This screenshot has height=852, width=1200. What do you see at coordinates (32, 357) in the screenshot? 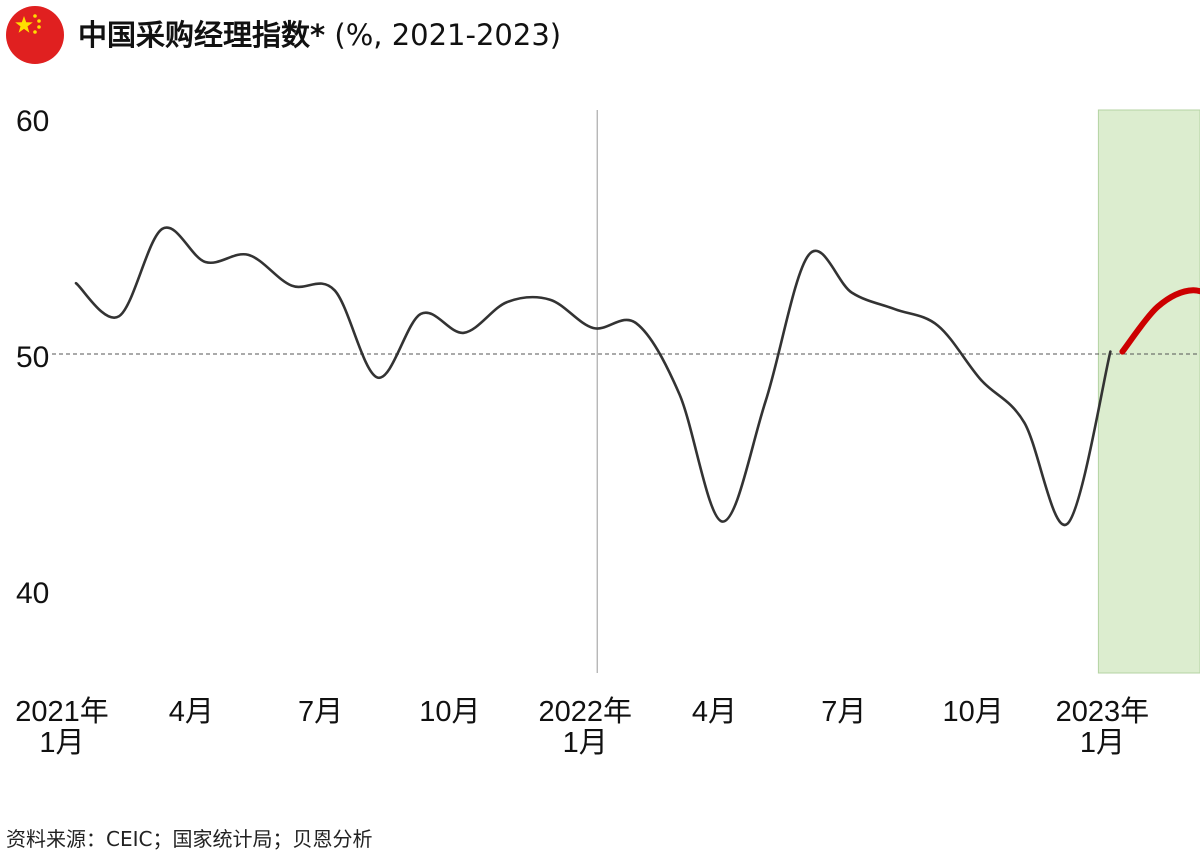
I see `y-tick-label: 50` at bounding box center [32, 357].